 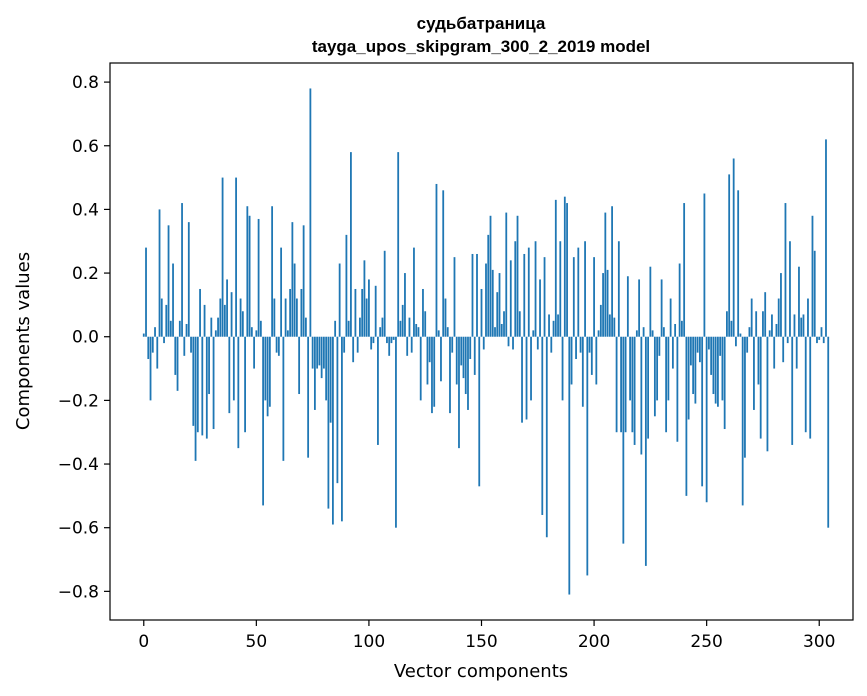 What do you see at coordinates (78, 401) in the screenshot?
I see `y-tick-label: −0.2` at bounding box center [78, 401].